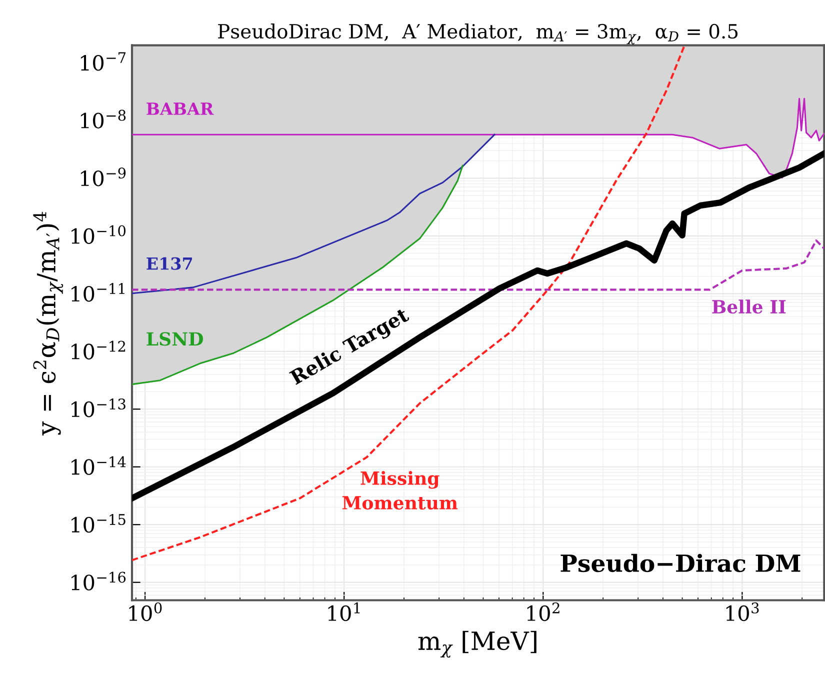 The width and height of the screenshot is (825, 686). I want to click on series-label: E137, so click(169, 263).